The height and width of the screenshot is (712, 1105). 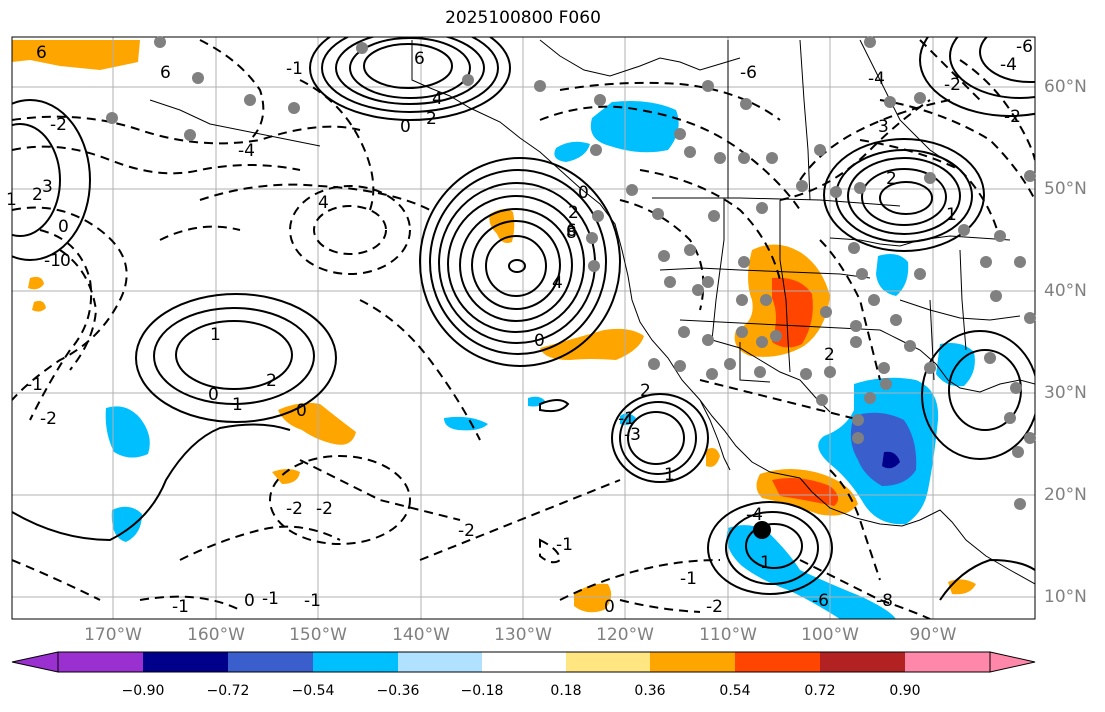 I want to click on contour-label: -3, so click(x=632, y=435).